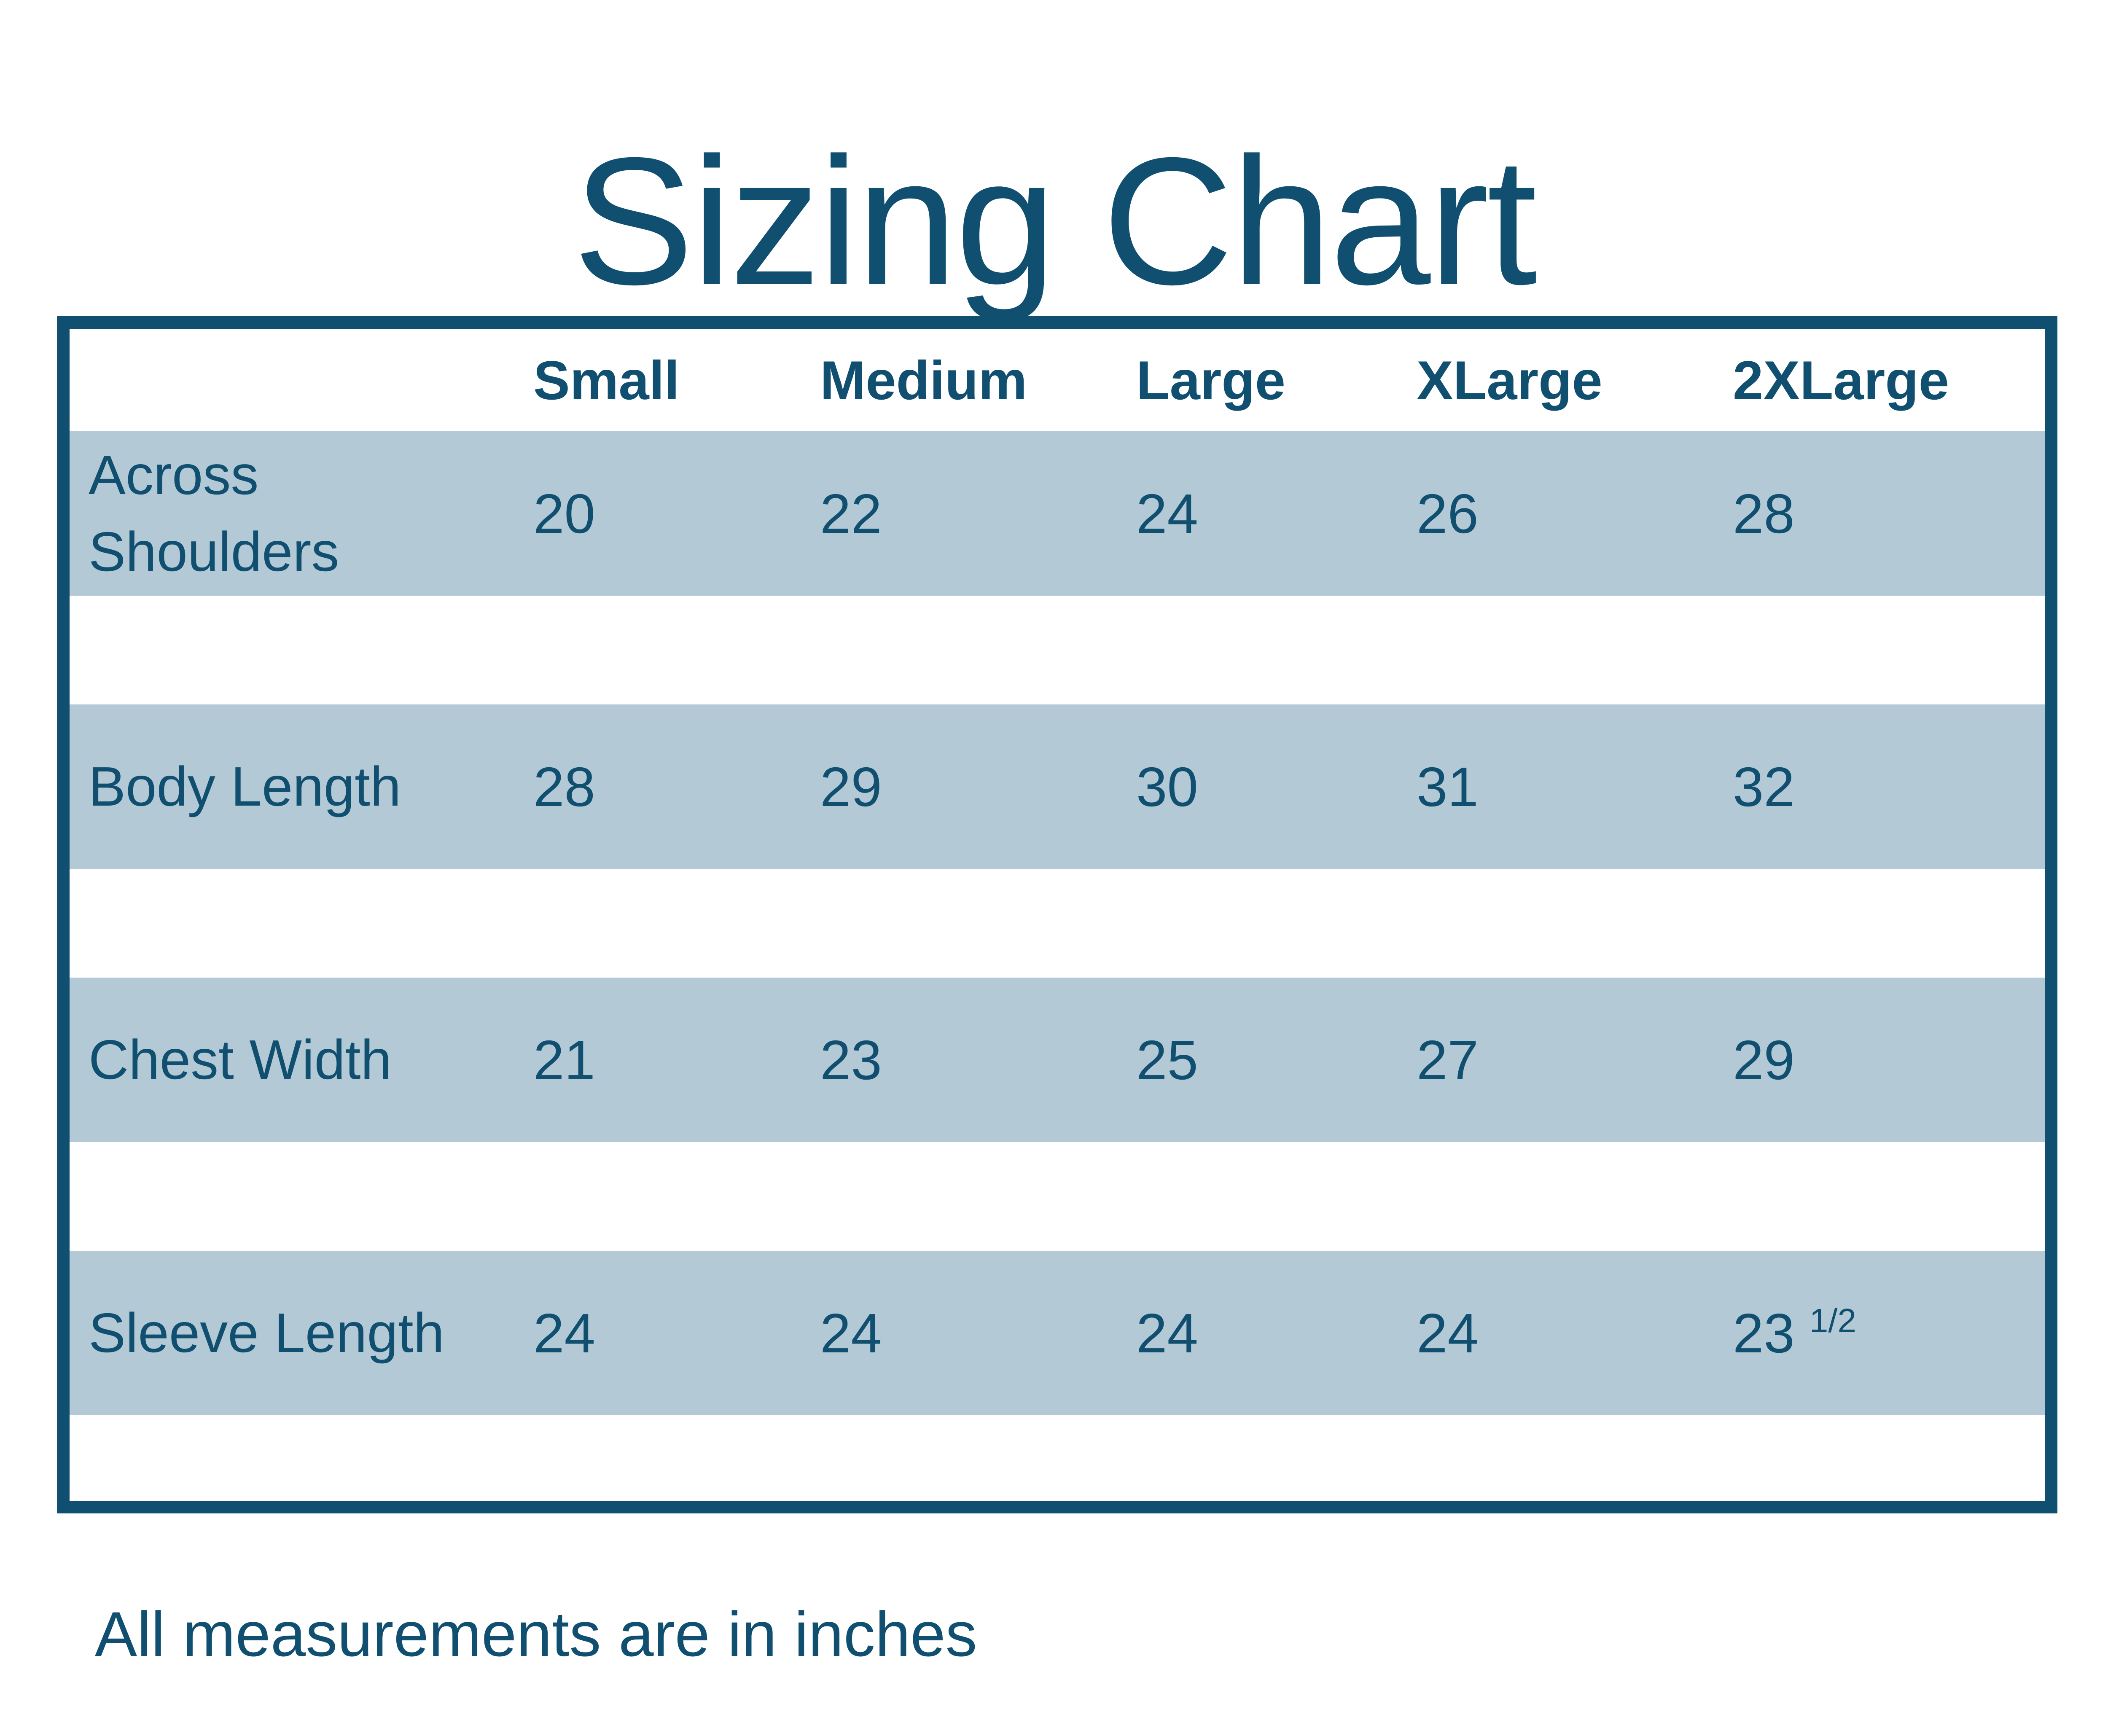 Image resolution: width=2108 pixels, height=1736 pixels. I want to click on cell-sleeve-length-medium: 24, so click(851, 1333).